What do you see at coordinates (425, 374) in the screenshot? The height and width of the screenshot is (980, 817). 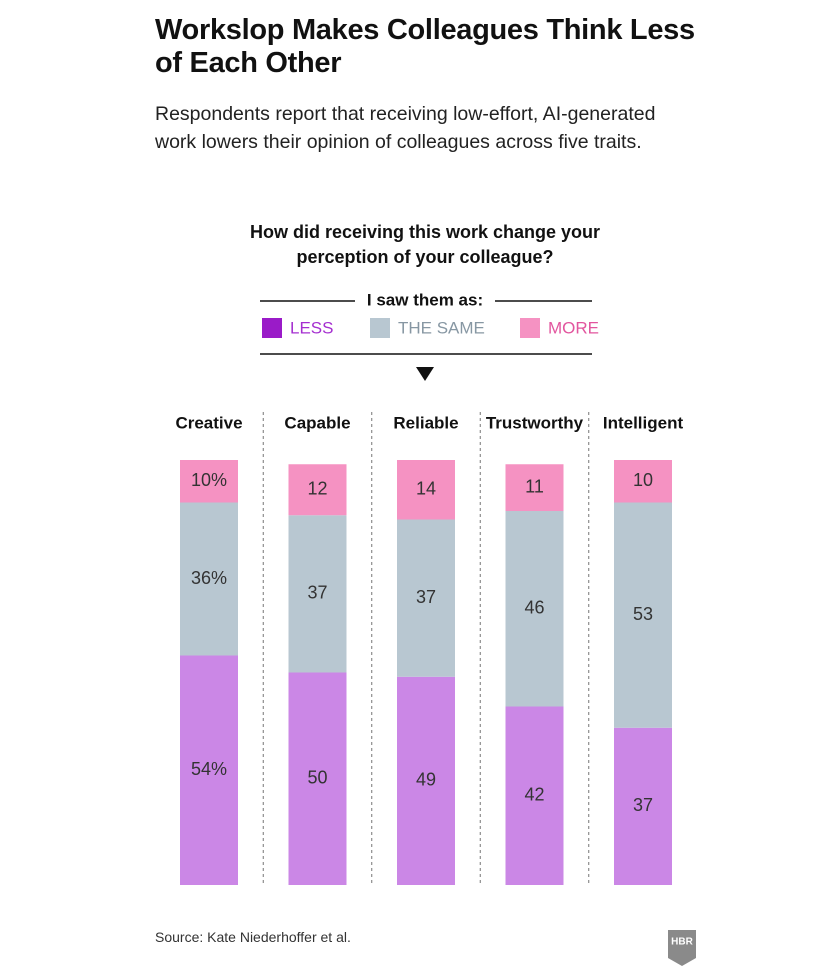 I see `arrow` at bounding box center [425, 374].